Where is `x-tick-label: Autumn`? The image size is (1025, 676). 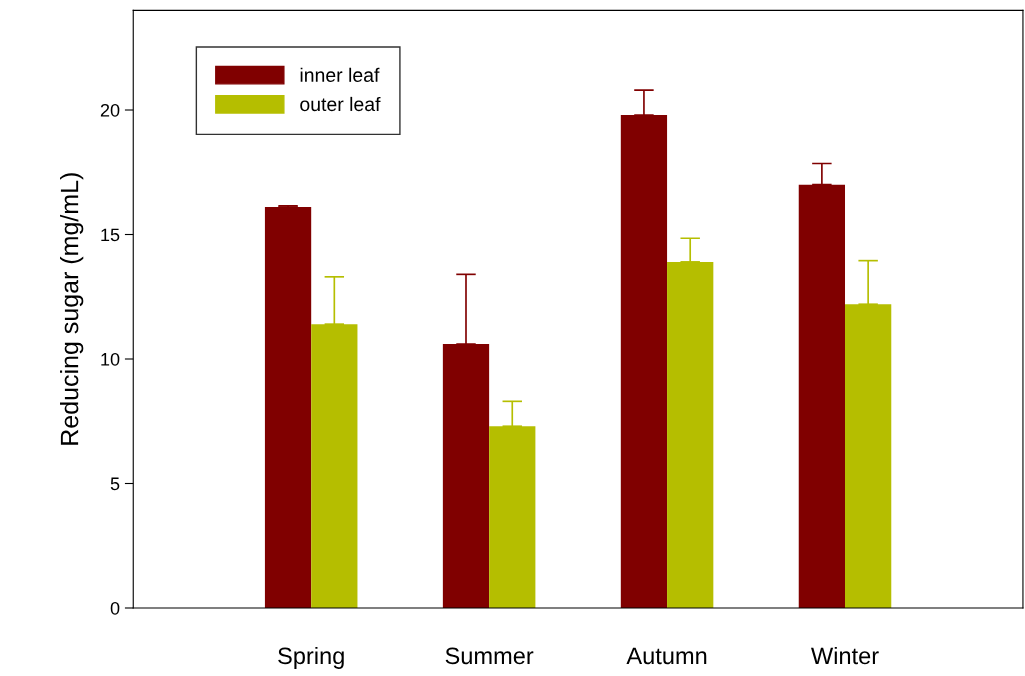
x-tick-label: Autumn is located at coordinates (666, 656).